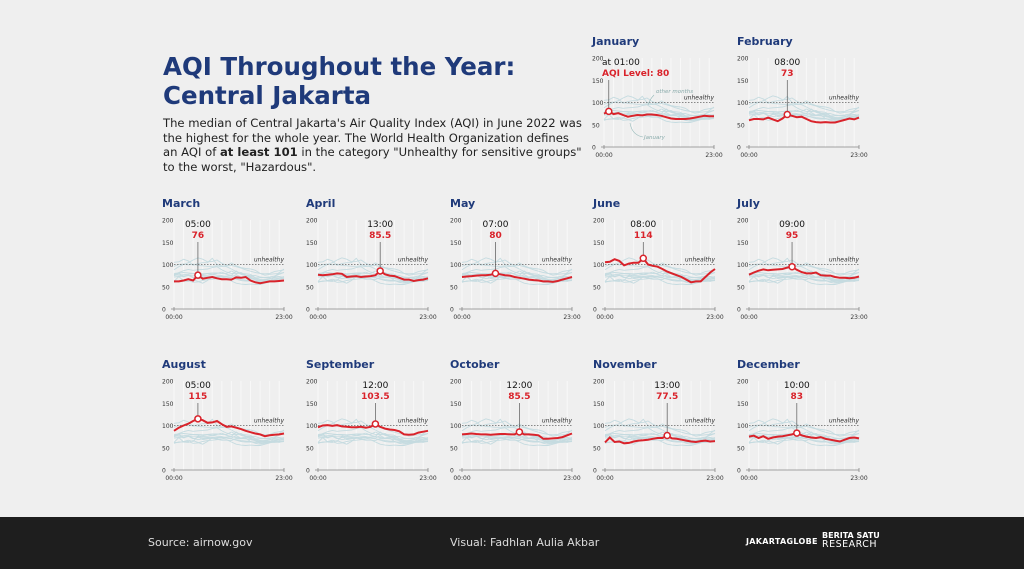 The image size is (1024, 569). Describe the element at coordinates (200, 542) in the screenshot. I see `source-text: Source: airnow.gov` at that location.